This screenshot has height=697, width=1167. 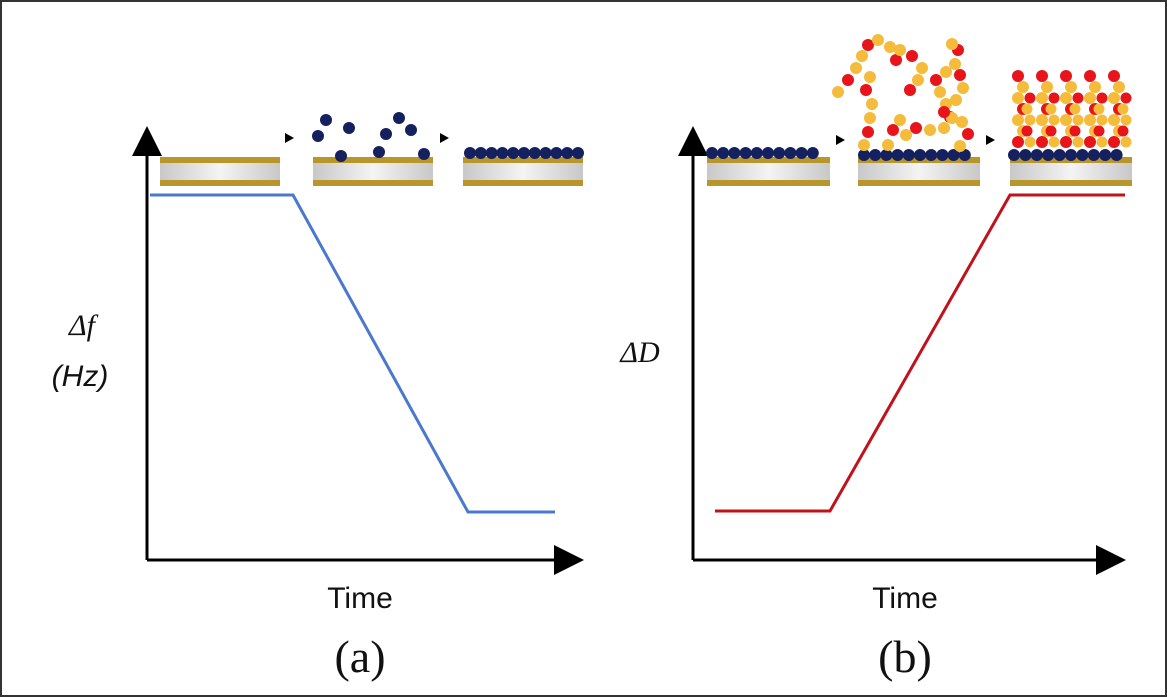 I want to click on caption: (a), so click(x=359, y=656).